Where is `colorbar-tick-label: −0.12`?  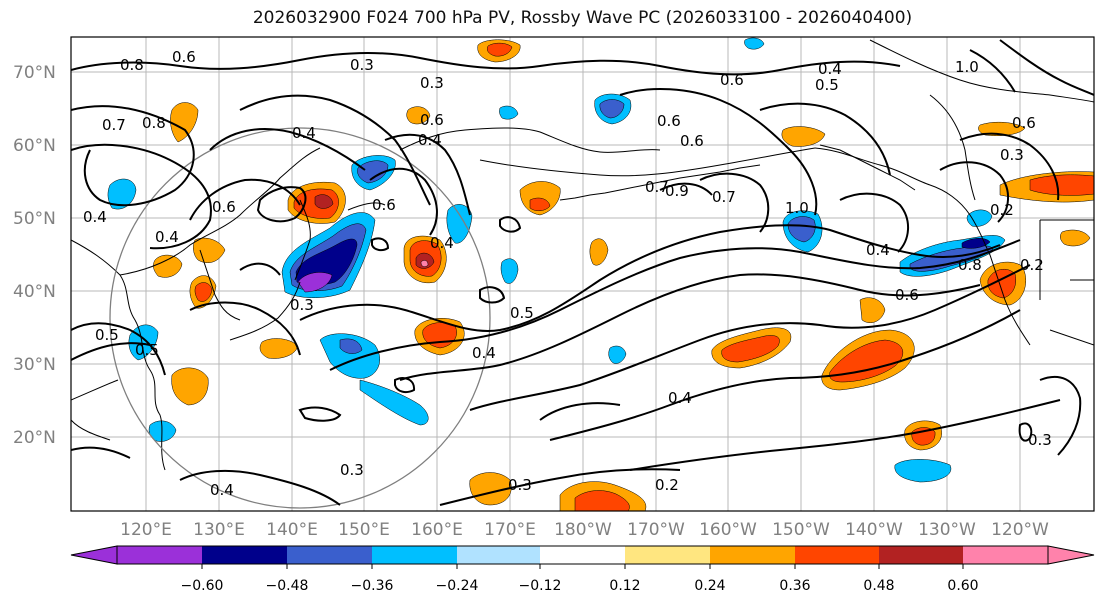
colorbar-tick-label: −0.12 is located at coordinates (540, 586).